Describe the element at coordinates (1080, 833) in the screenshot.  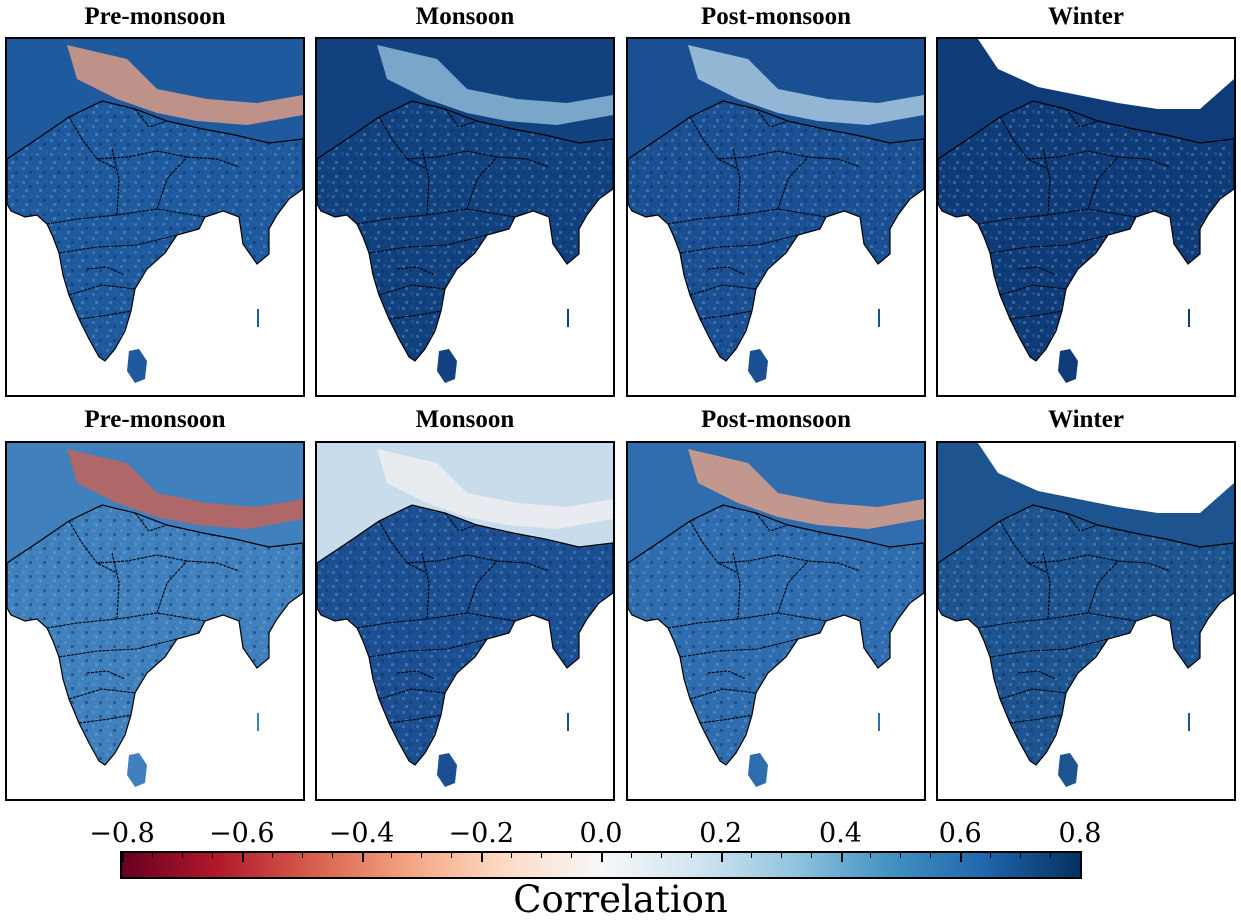
I see `colorbar-tick-label: 0.8` at that location.